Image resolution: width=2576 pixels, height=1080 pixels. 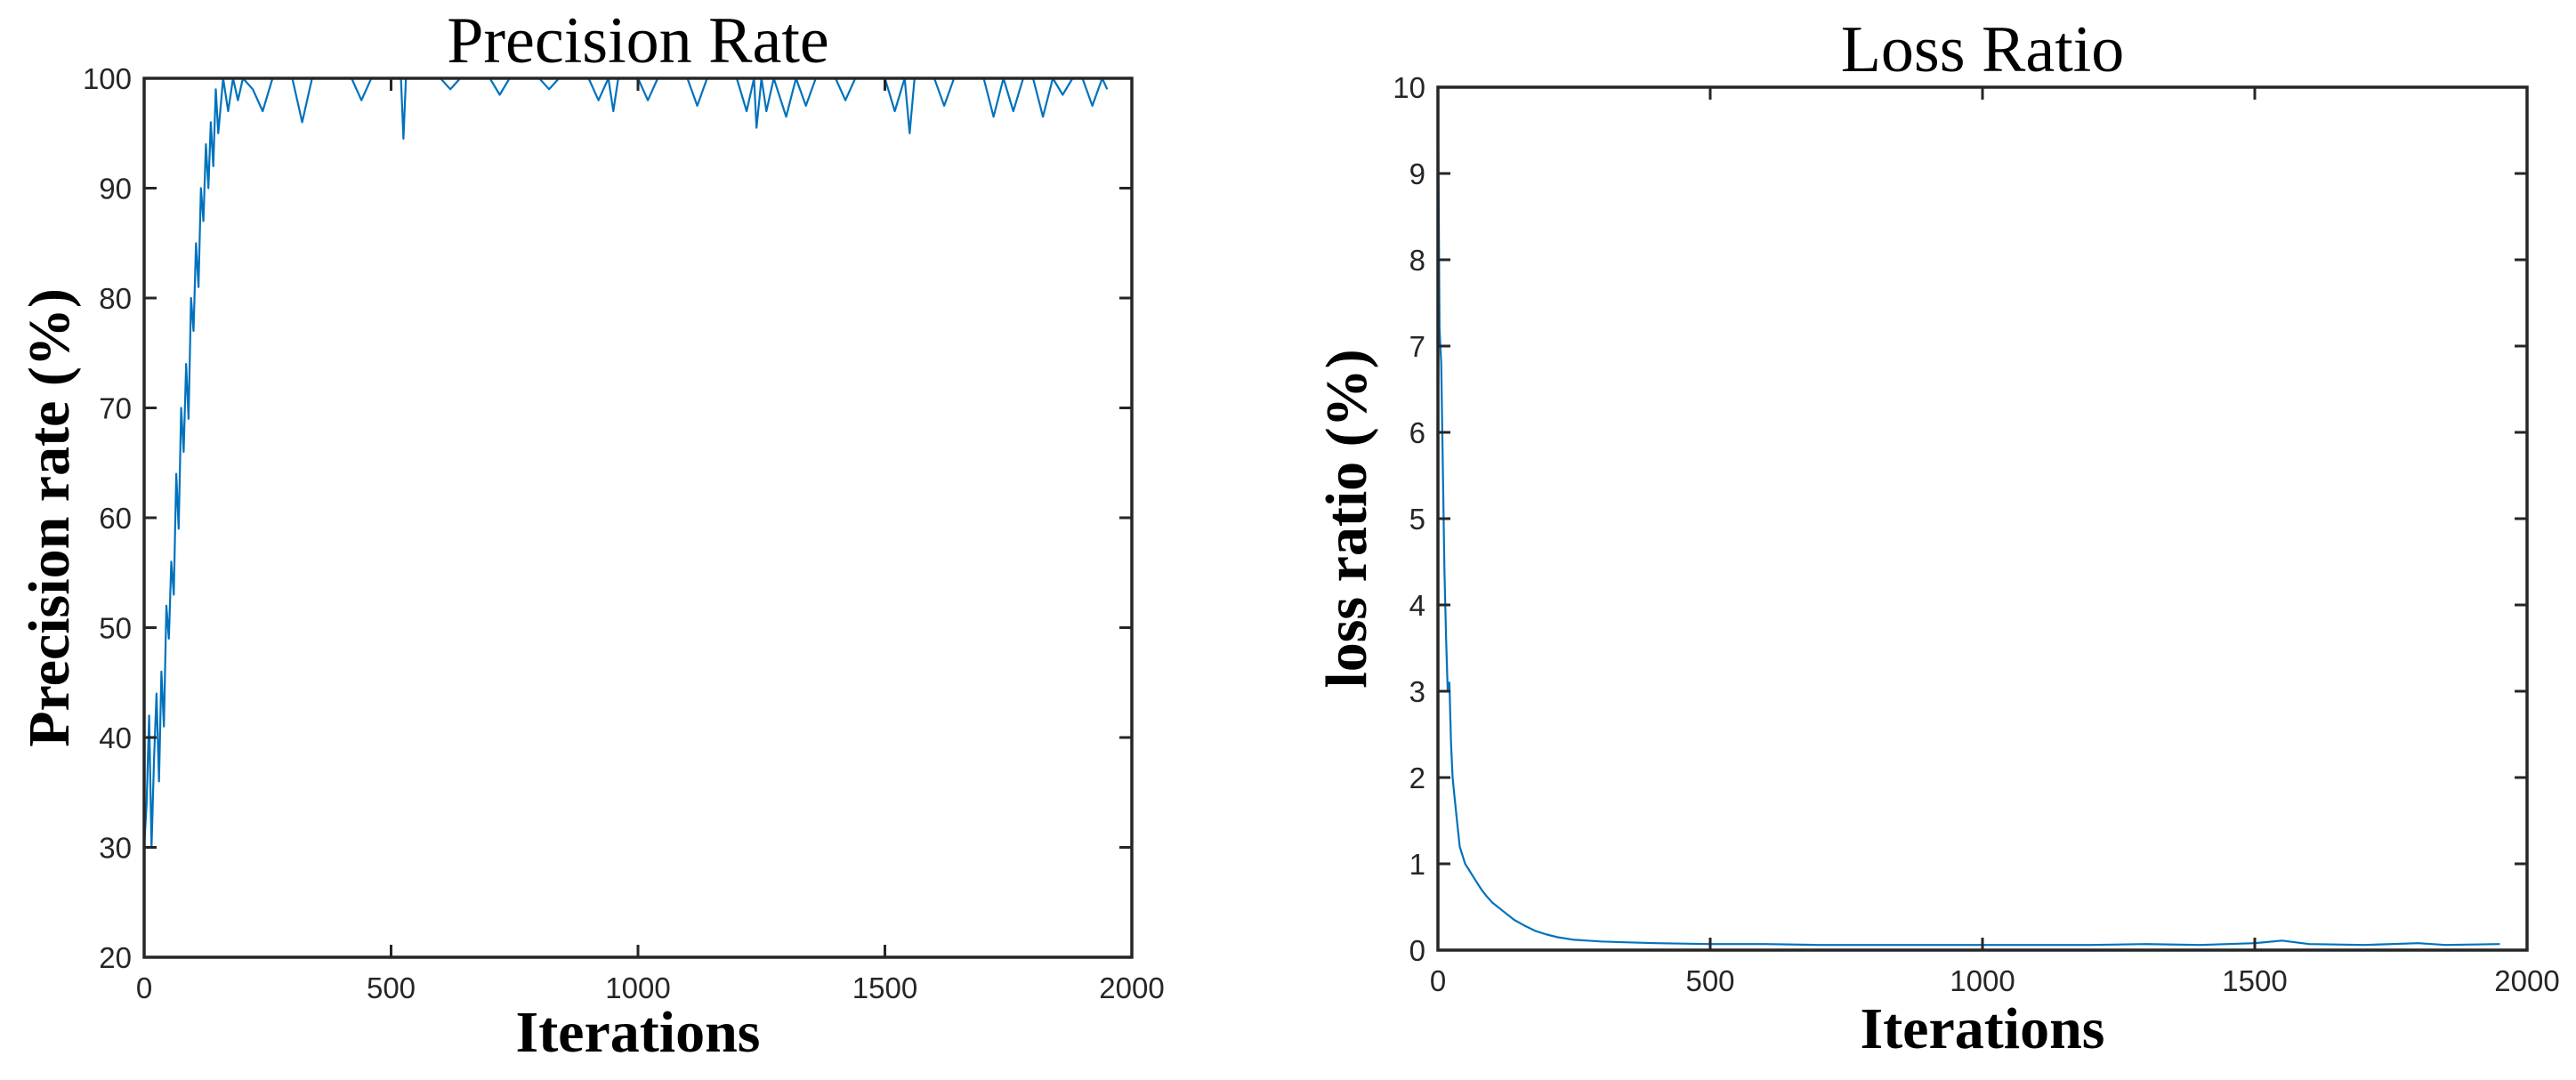 I want to click on y-tick-label: 50, so click(x=115, y=628).